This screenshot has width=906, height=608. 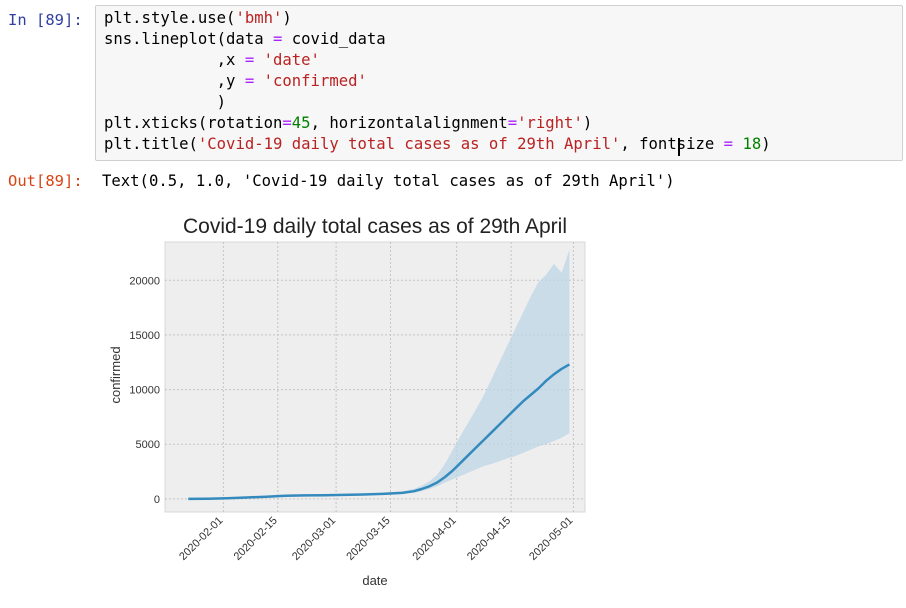 I want to click on x-tick-label: 2020-03-01, so click(x=314, y=539).